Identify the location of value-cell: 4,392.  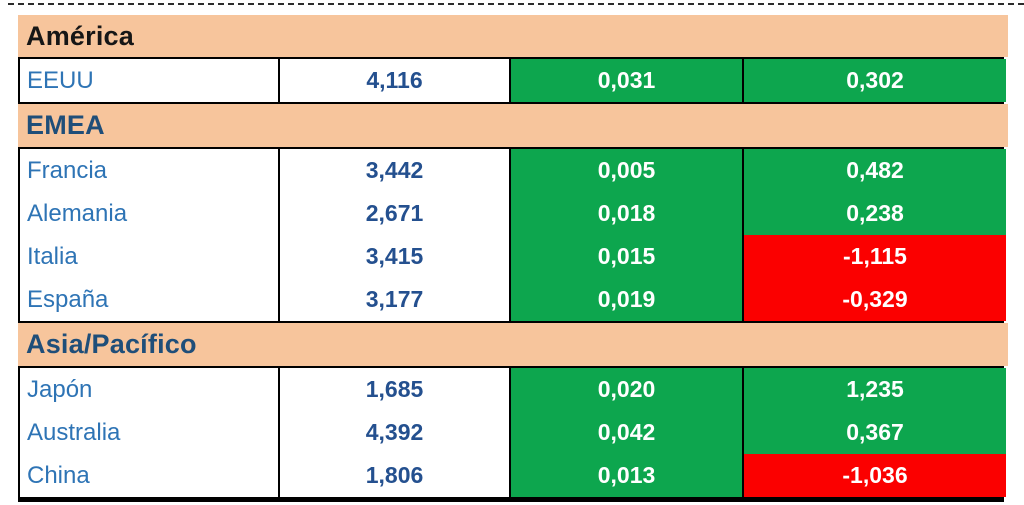
(393, 432).